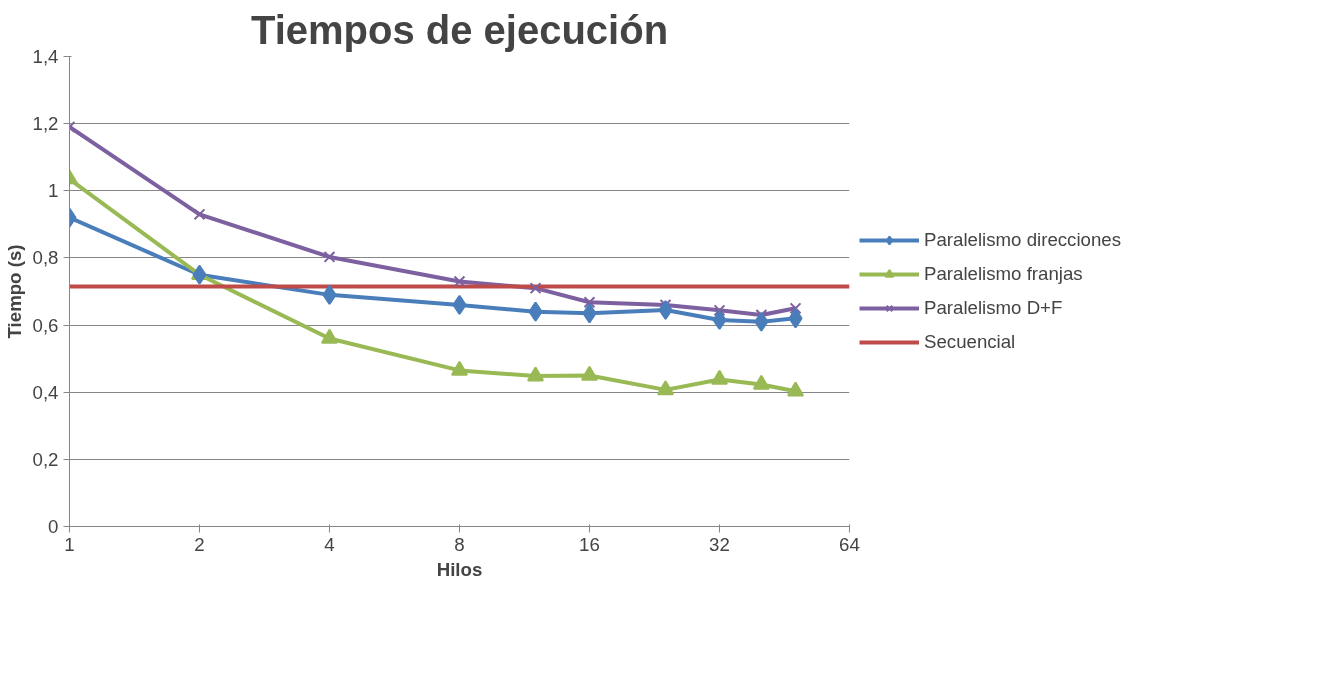 The width and height of the screenshot is (1320, 679). I want to click on y-tick-label: 0, so click(53, 526).